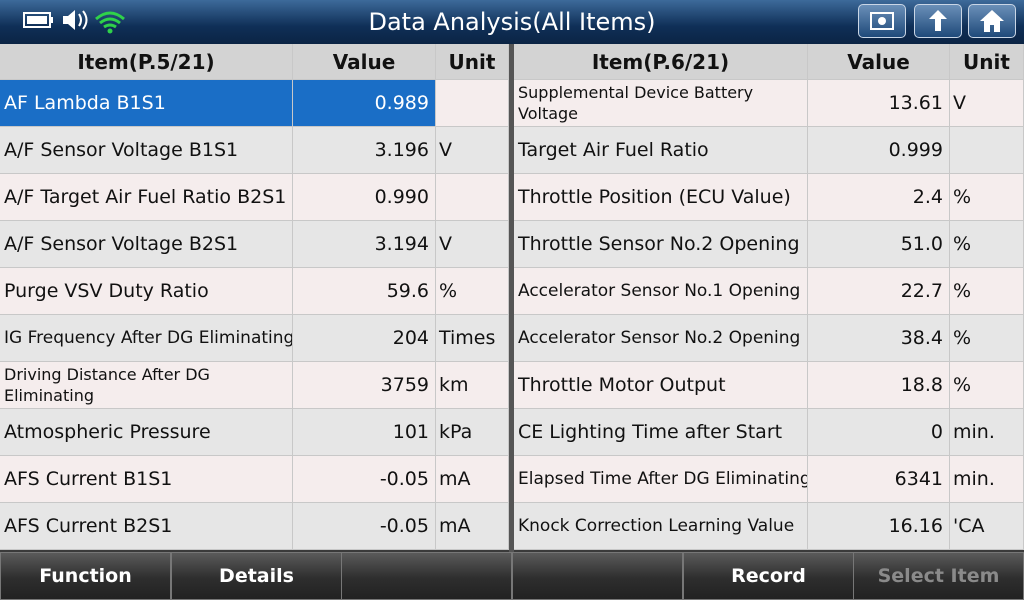  What do you see at coordinates (879, 338) in the screenshot?
I see `item-value: 38.4` at bounding box center [879, 338].